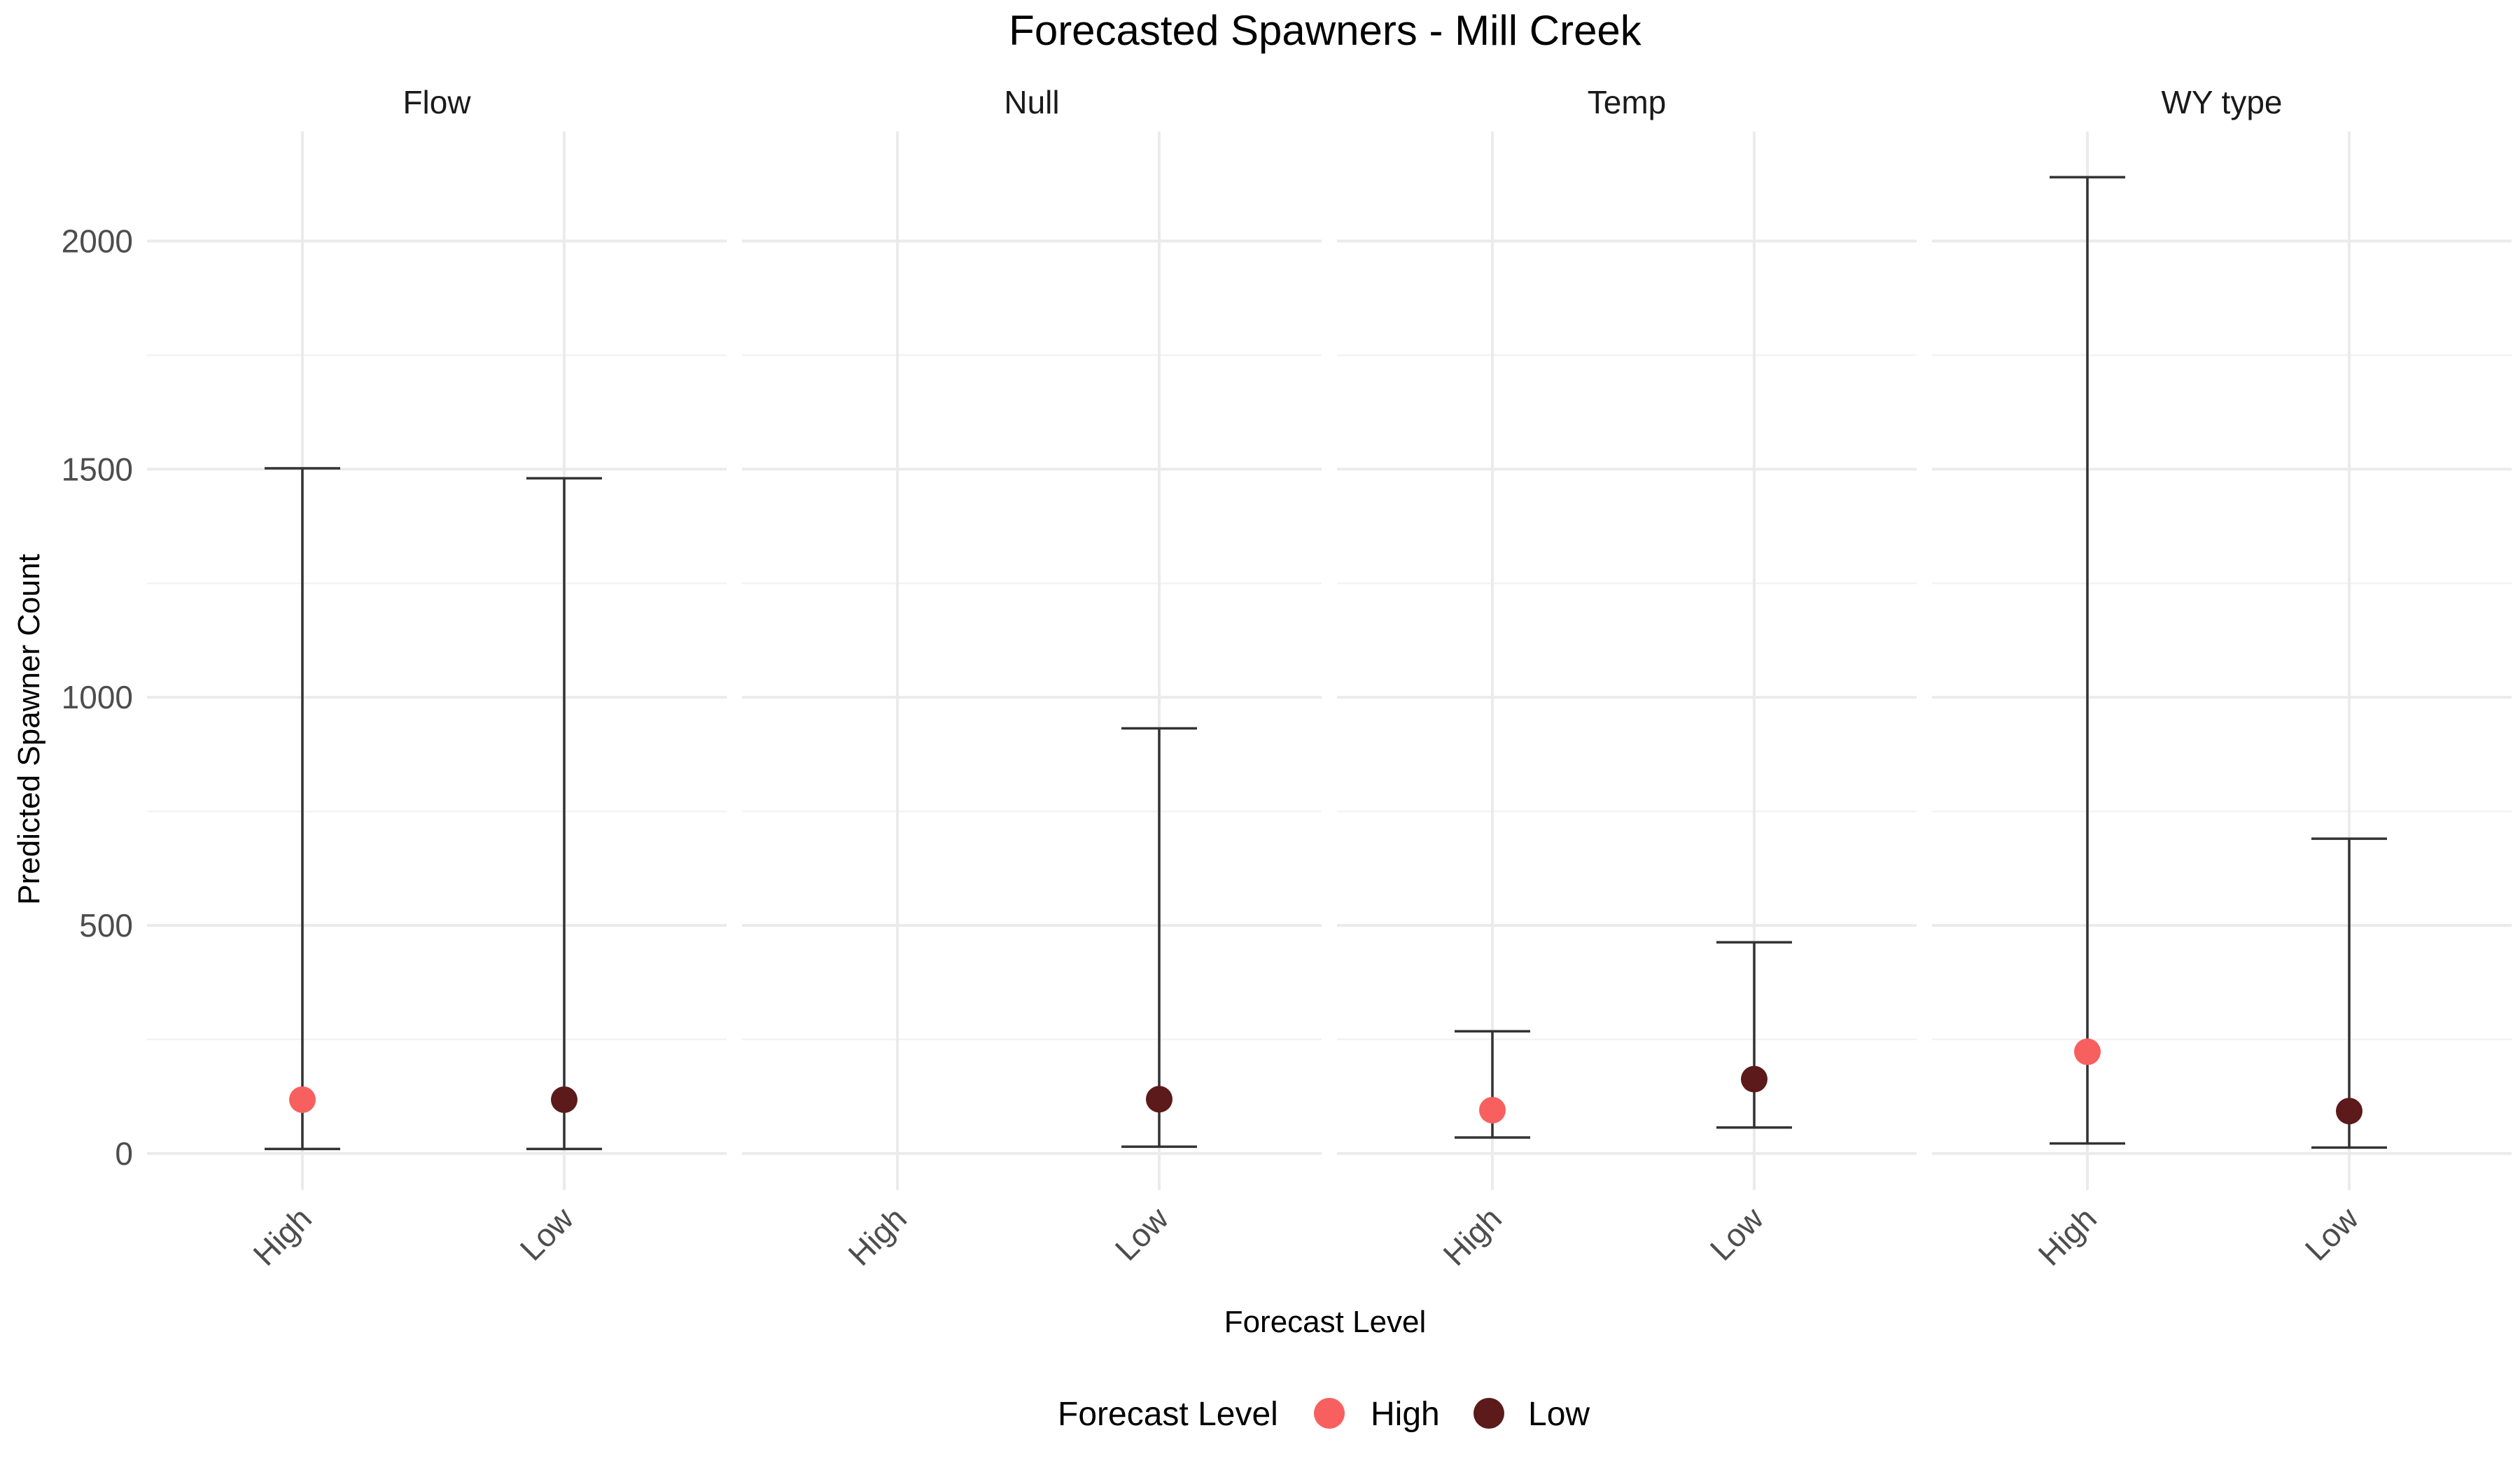 The height and width of the screenshot is (1470, 2520). I want to click on legend-title: Forecast Level, so click(1168, 1414).